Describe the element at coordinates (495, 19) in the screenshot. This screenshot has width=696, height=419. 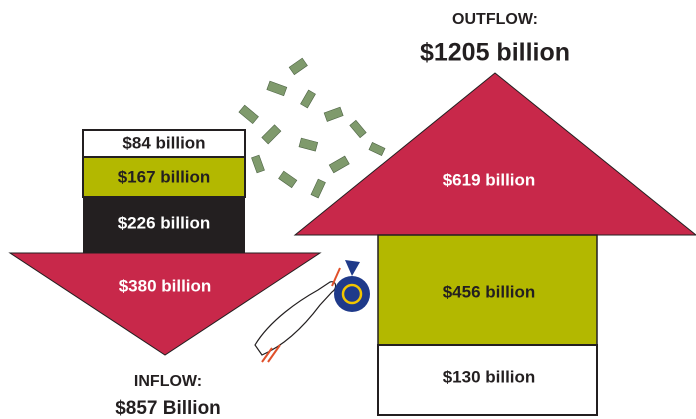
I see `outflow-title: OUTFLOW:` at that location.